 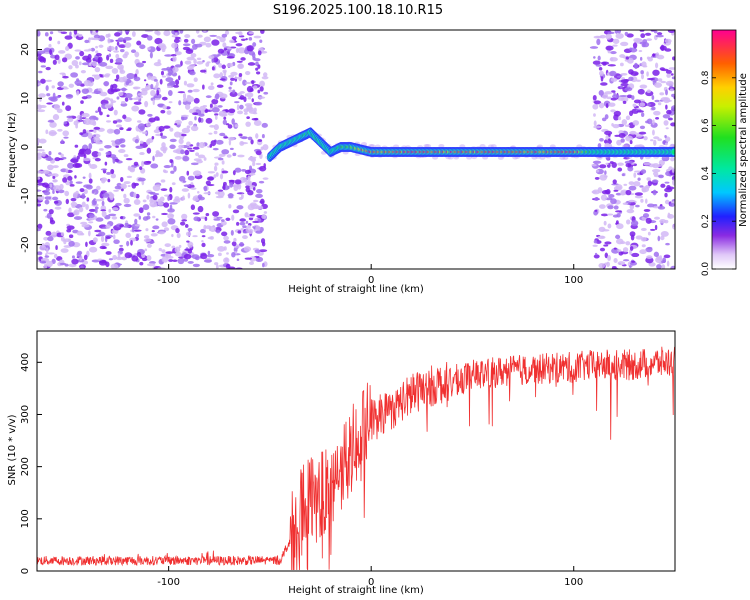 I want to click on y-tick-label: 400, so click(x=25, y=362).